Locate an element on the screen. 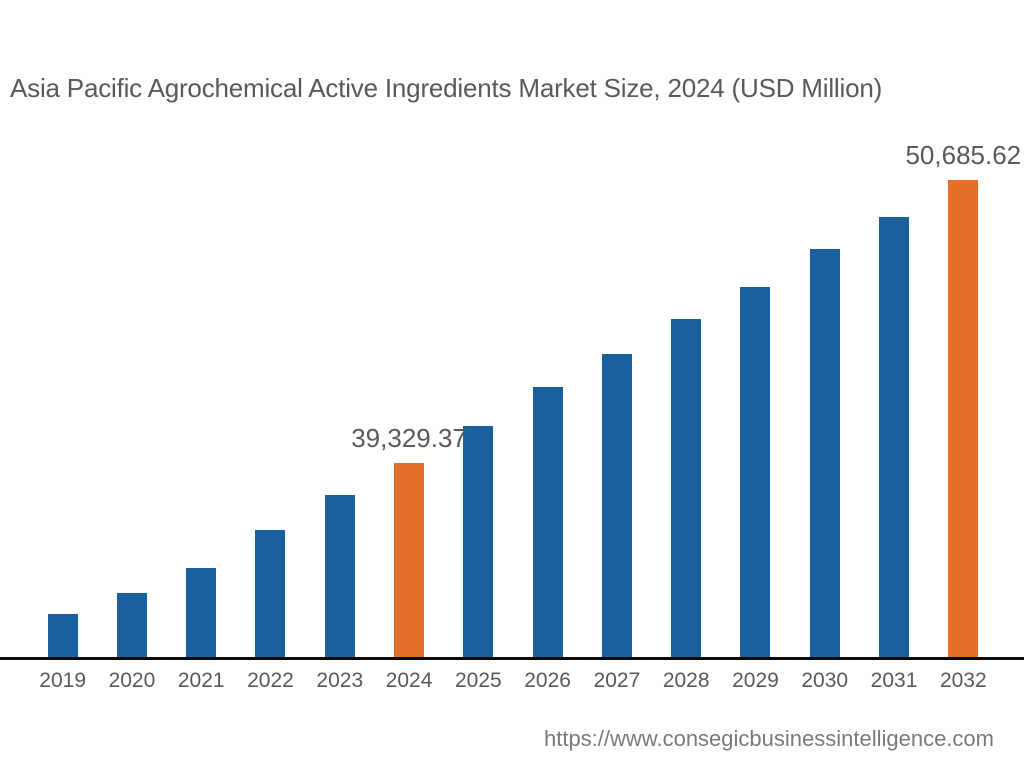 The height and width of the screenshot is (768, 1024). bar-2025 is located at coordinates (478, 541).